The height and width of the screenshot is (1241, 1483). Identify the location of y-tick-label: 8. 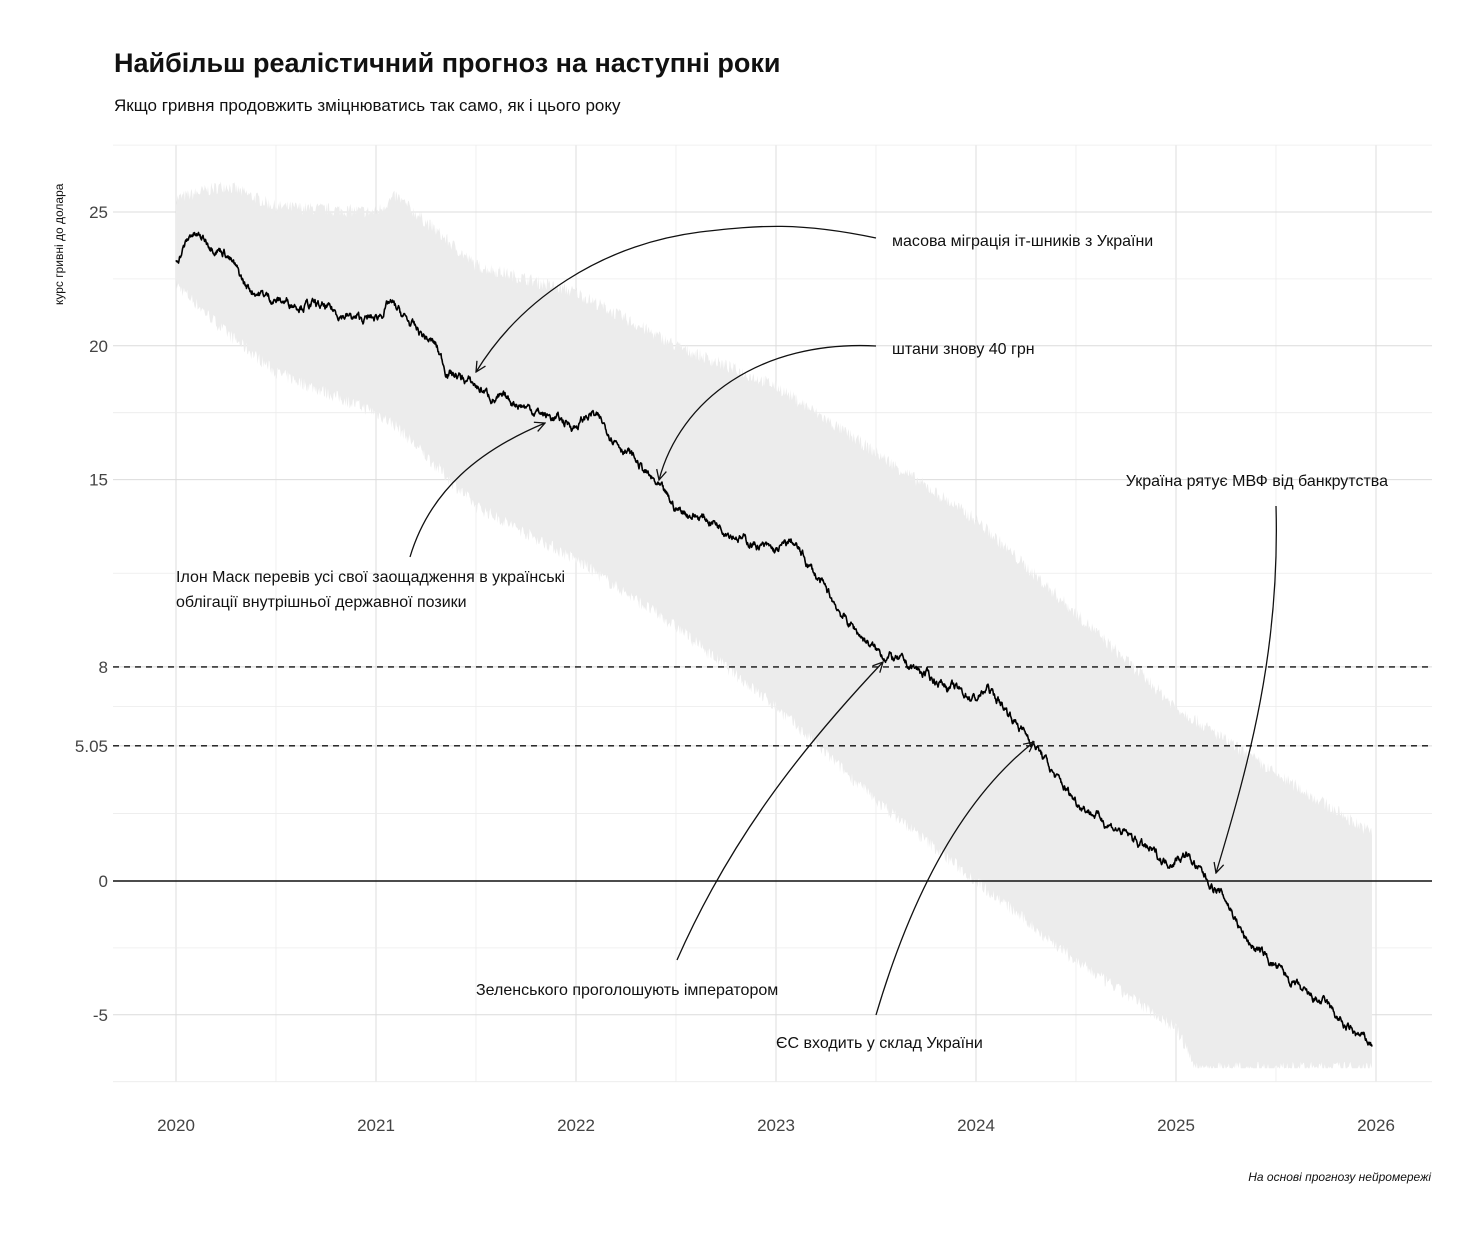
(103, 667).